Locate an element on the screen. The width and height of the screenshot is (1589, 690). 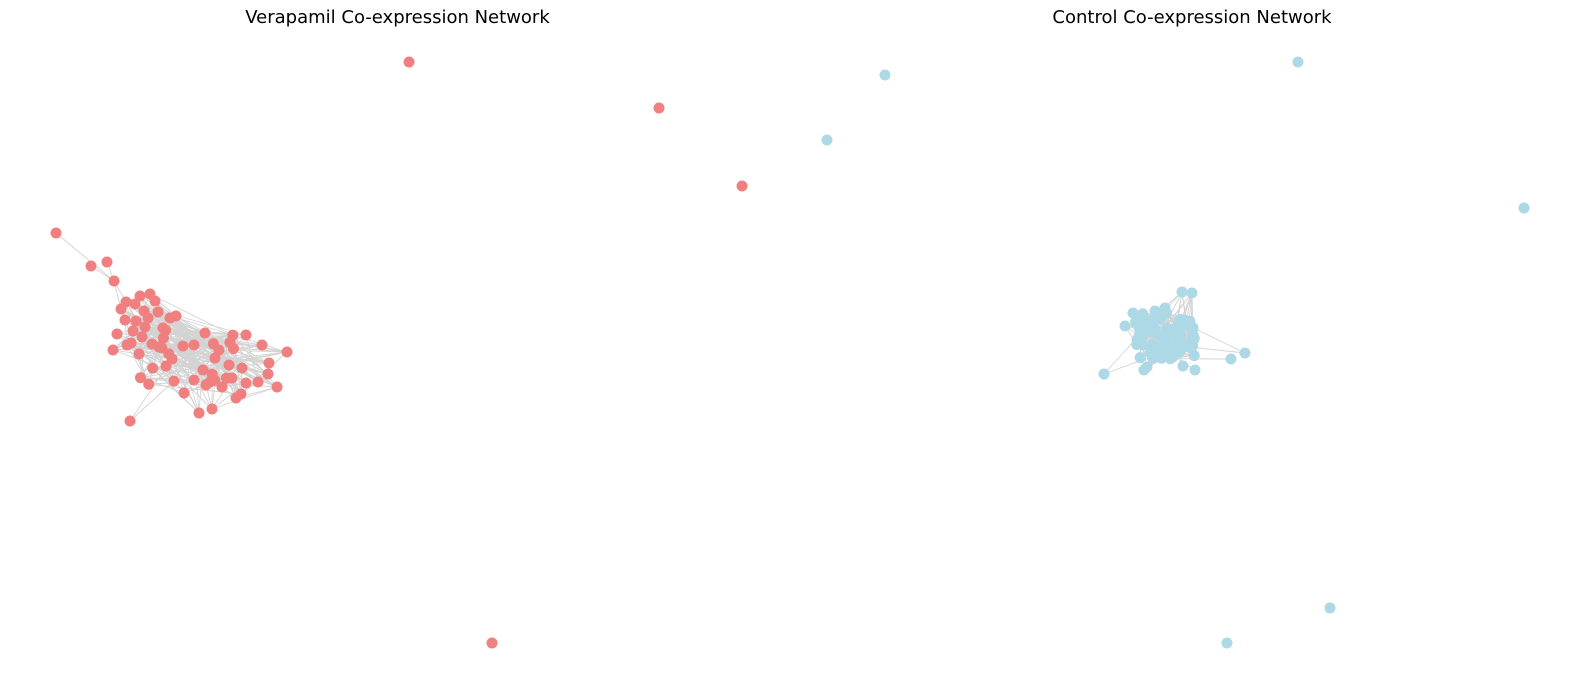
verapamil-network-title: Verapamil Co-expression Network is located at coordinates (397, 17).